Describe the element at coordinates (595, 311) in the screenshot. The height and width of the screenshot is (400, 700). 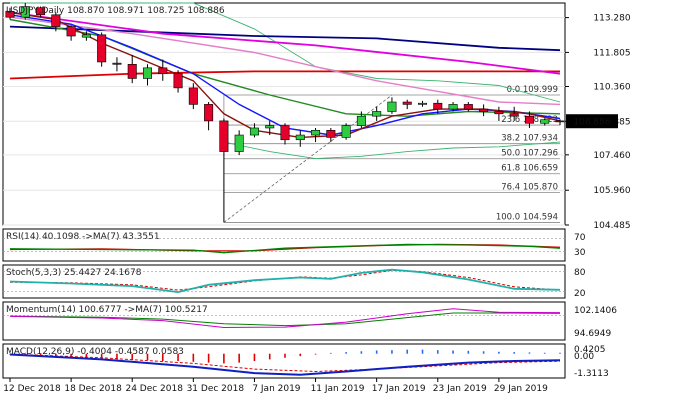
I see `momentum-tick: 102.1406` at that location.